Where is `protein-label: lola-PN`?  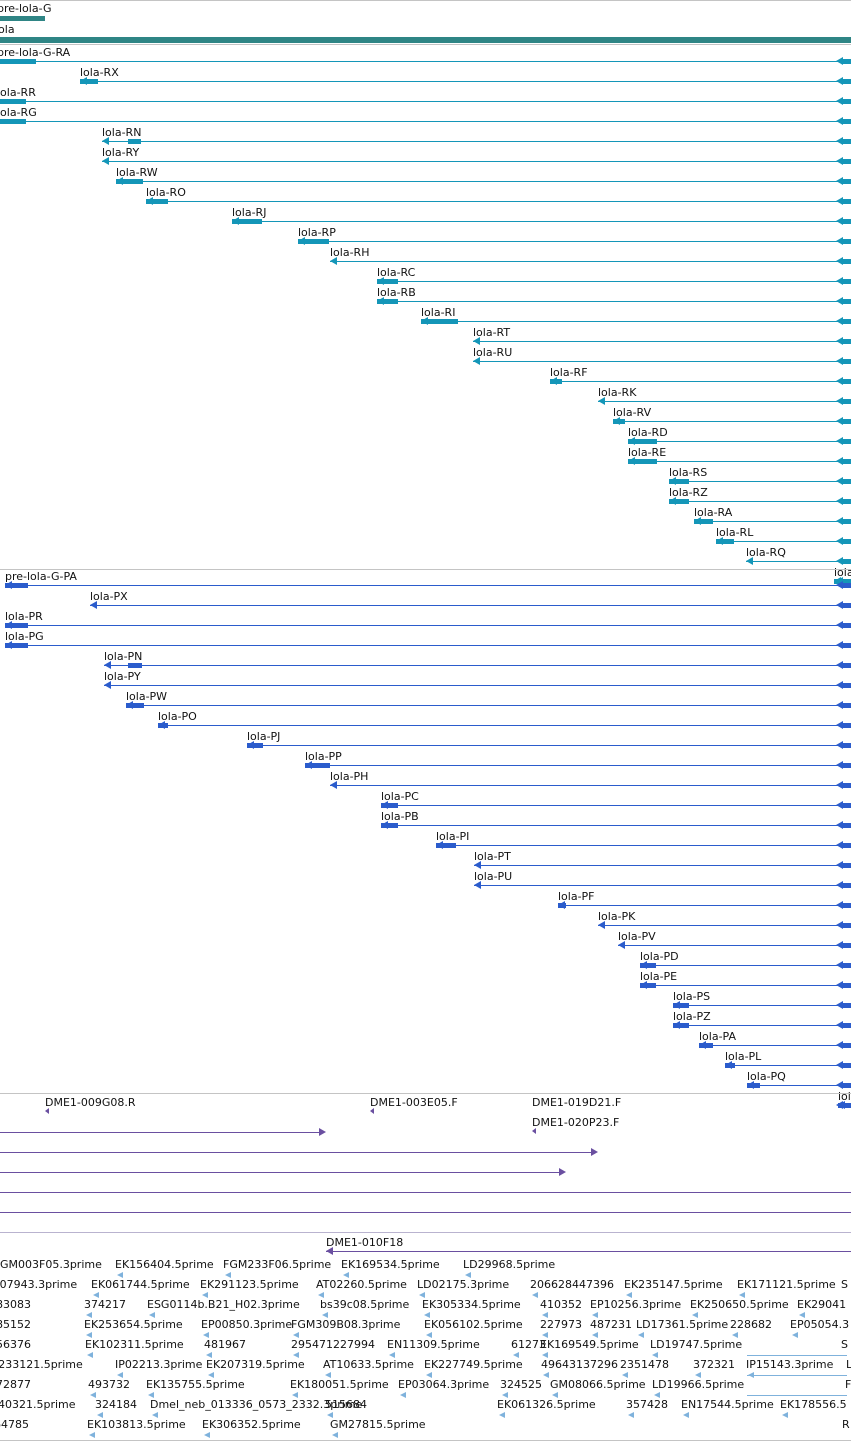
protein-label: lola-PN is located at coordinates (123, 656).